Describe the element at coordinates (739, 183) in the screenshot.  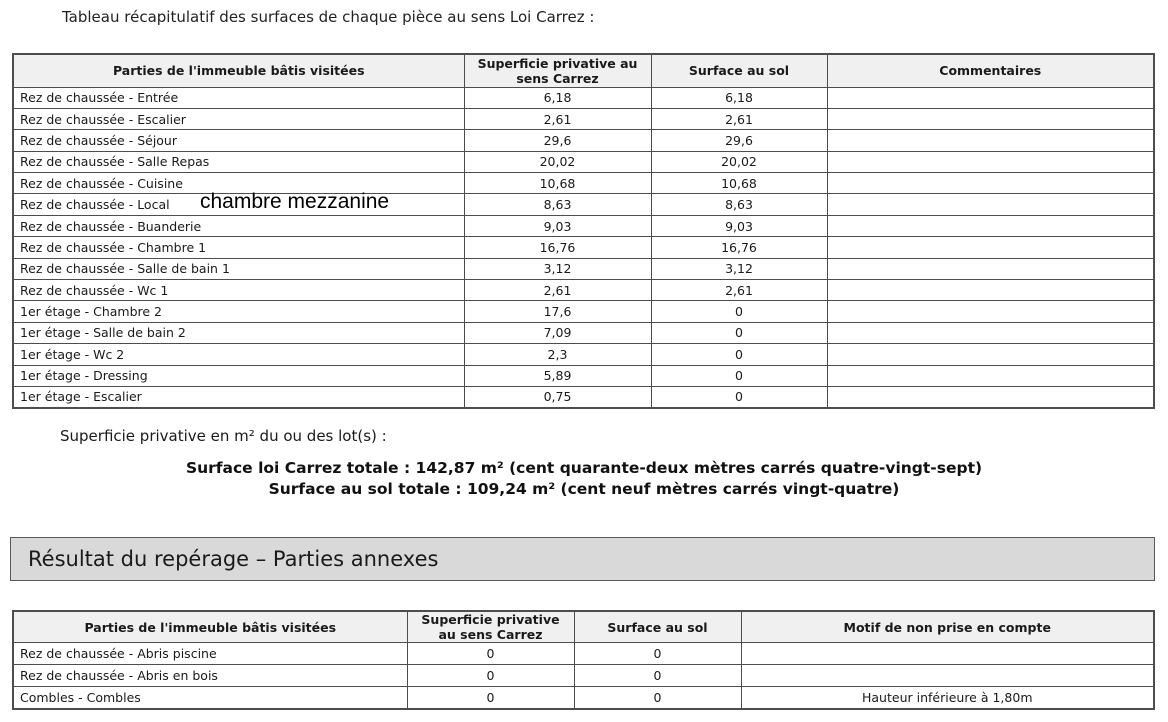
I see `cell-sol: 10,68` at that location.